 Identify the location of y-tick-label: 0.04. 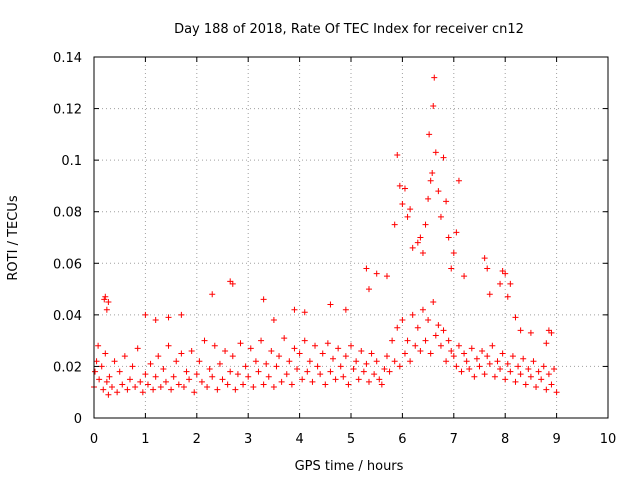
(67, 316).